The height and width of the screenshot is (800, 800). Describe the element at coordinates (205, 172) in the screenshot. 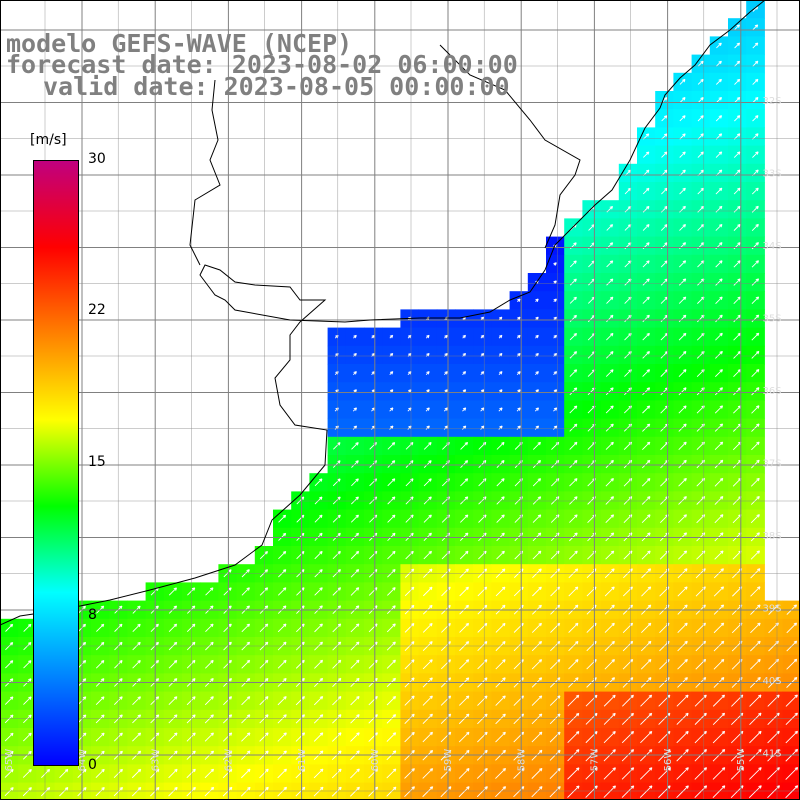

I see `border-path` at that location.